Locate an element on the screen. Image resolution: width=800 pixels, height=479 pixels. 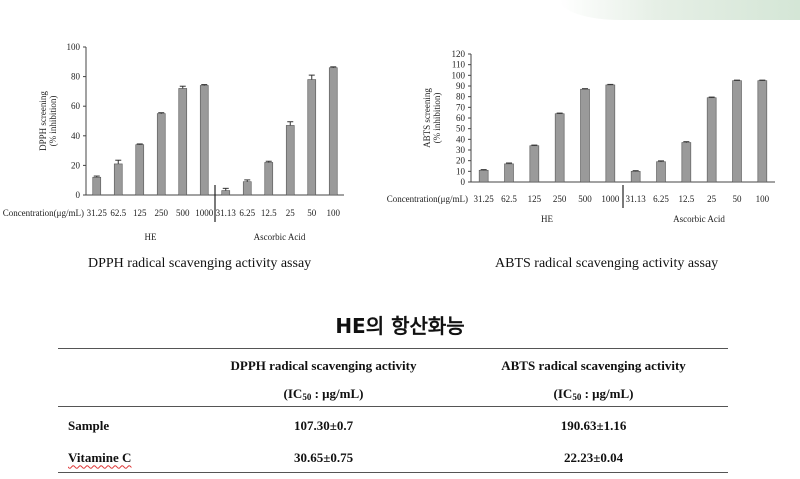
table-row: Vitamine C 30.65±0.75 22.23±0.04 is located at coordinates (393, 459).